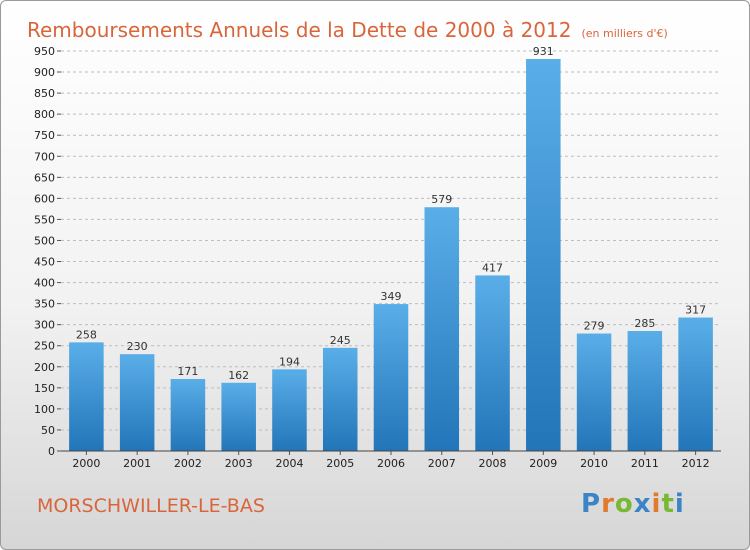 The height and width of the screenshot is (550, 750). What do you see at coordinates (187, 371) in the screenshot?
I see `bar-value-label: 171` at bounding box center [187, 371].